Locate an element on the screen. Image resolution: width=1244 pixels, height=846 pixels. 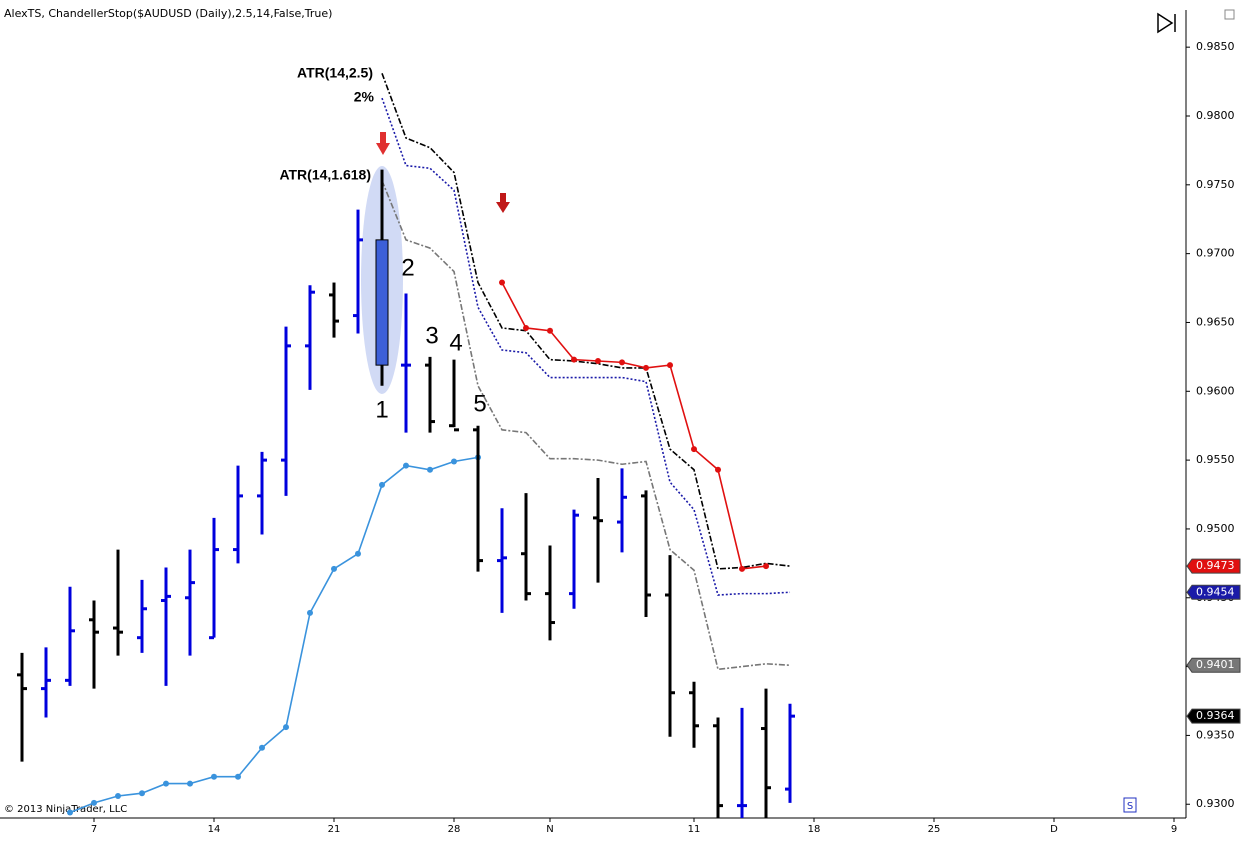
price-tag-label: 0.9454 is located at coordinates (1215, 591).